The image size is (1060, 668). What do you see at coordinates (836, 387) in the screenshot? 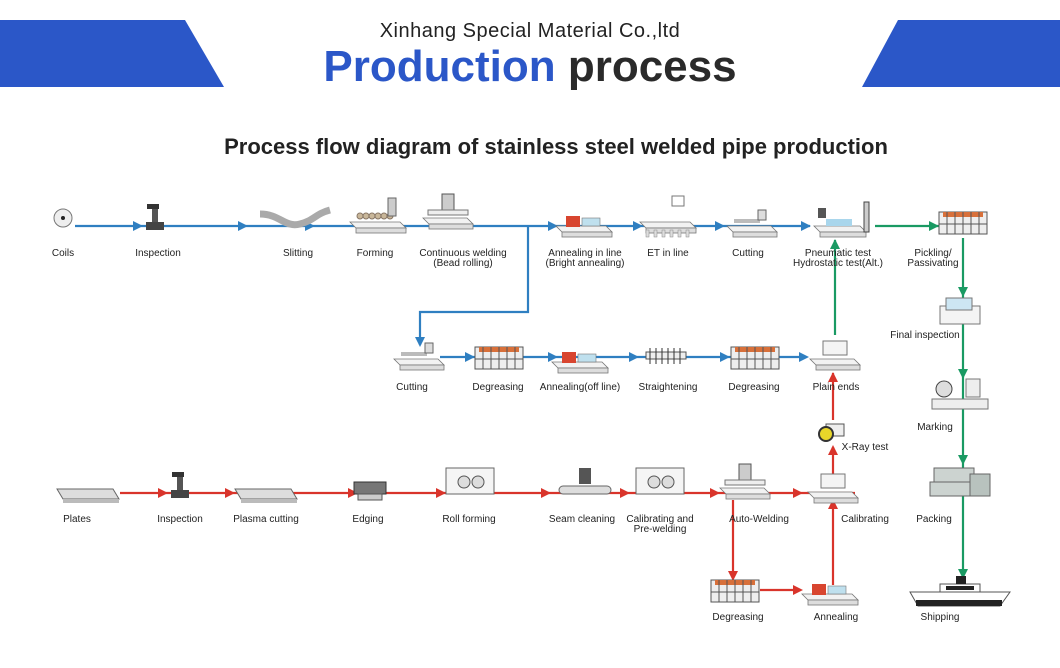
I see `step-label: Plain ends` at bounding box center [836, 387].